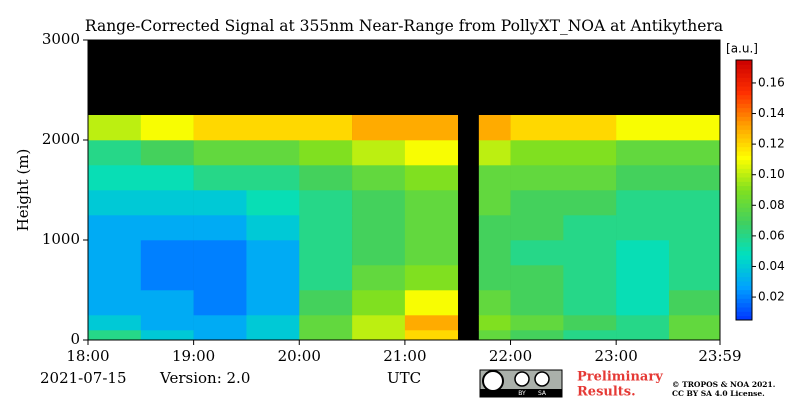  Describe the element at coordinates (542, 393) in the screenshot. I see `badge-sa: SA` at that location.